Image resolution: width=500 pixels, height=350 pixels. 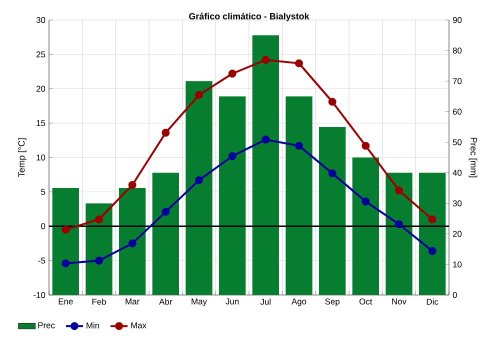 I want to click on y2-tick-label: 30, so click(x=457, y=203).